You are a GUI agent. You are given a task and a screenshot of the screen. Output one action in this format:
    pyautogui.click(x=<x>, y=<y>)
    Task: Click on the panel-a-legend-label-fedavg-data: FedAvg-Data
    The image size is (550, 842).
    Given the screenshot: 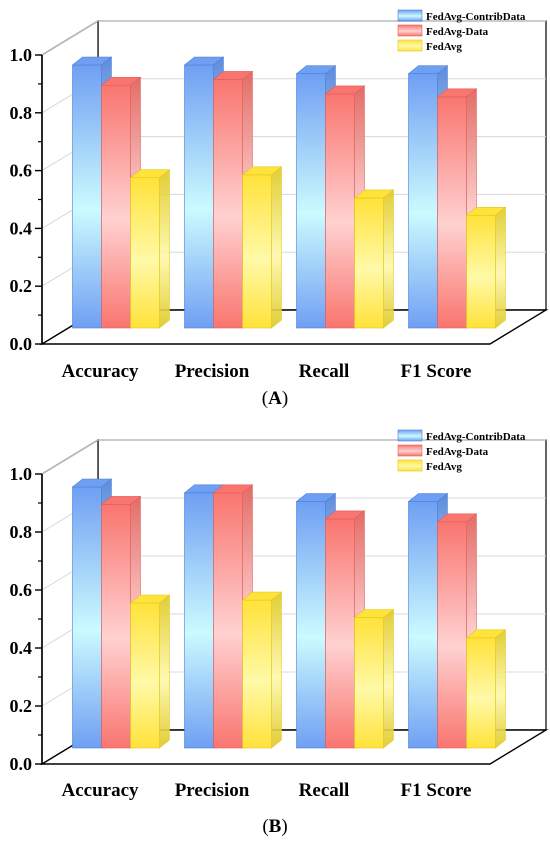 What is the action you would take?
    pyautogui.click(x=457, y=32)
    